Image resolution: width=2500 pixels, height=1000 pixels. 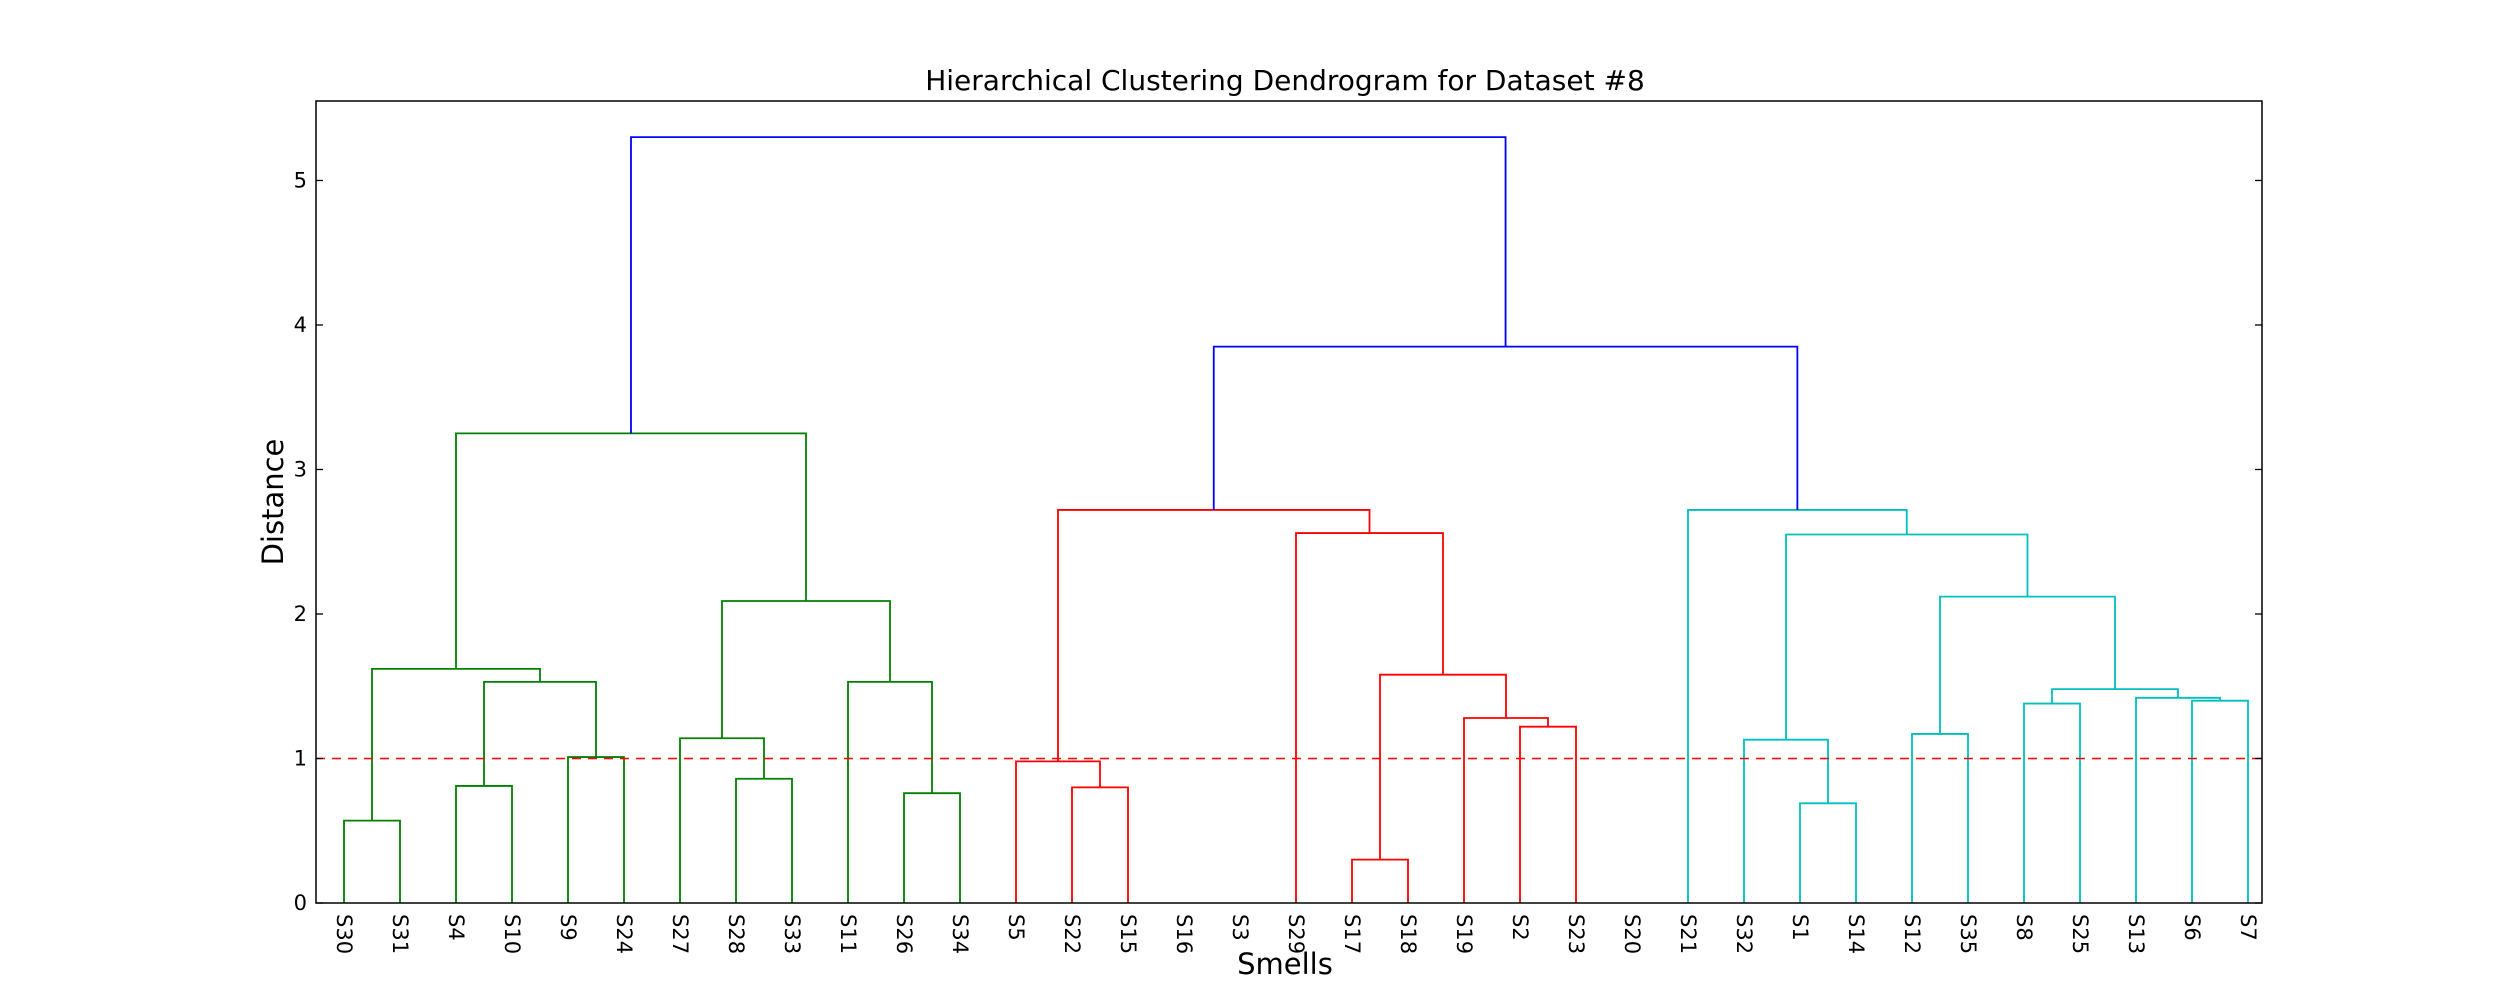 I want to click on leaf-label: S4, so click(x=456, y=927).